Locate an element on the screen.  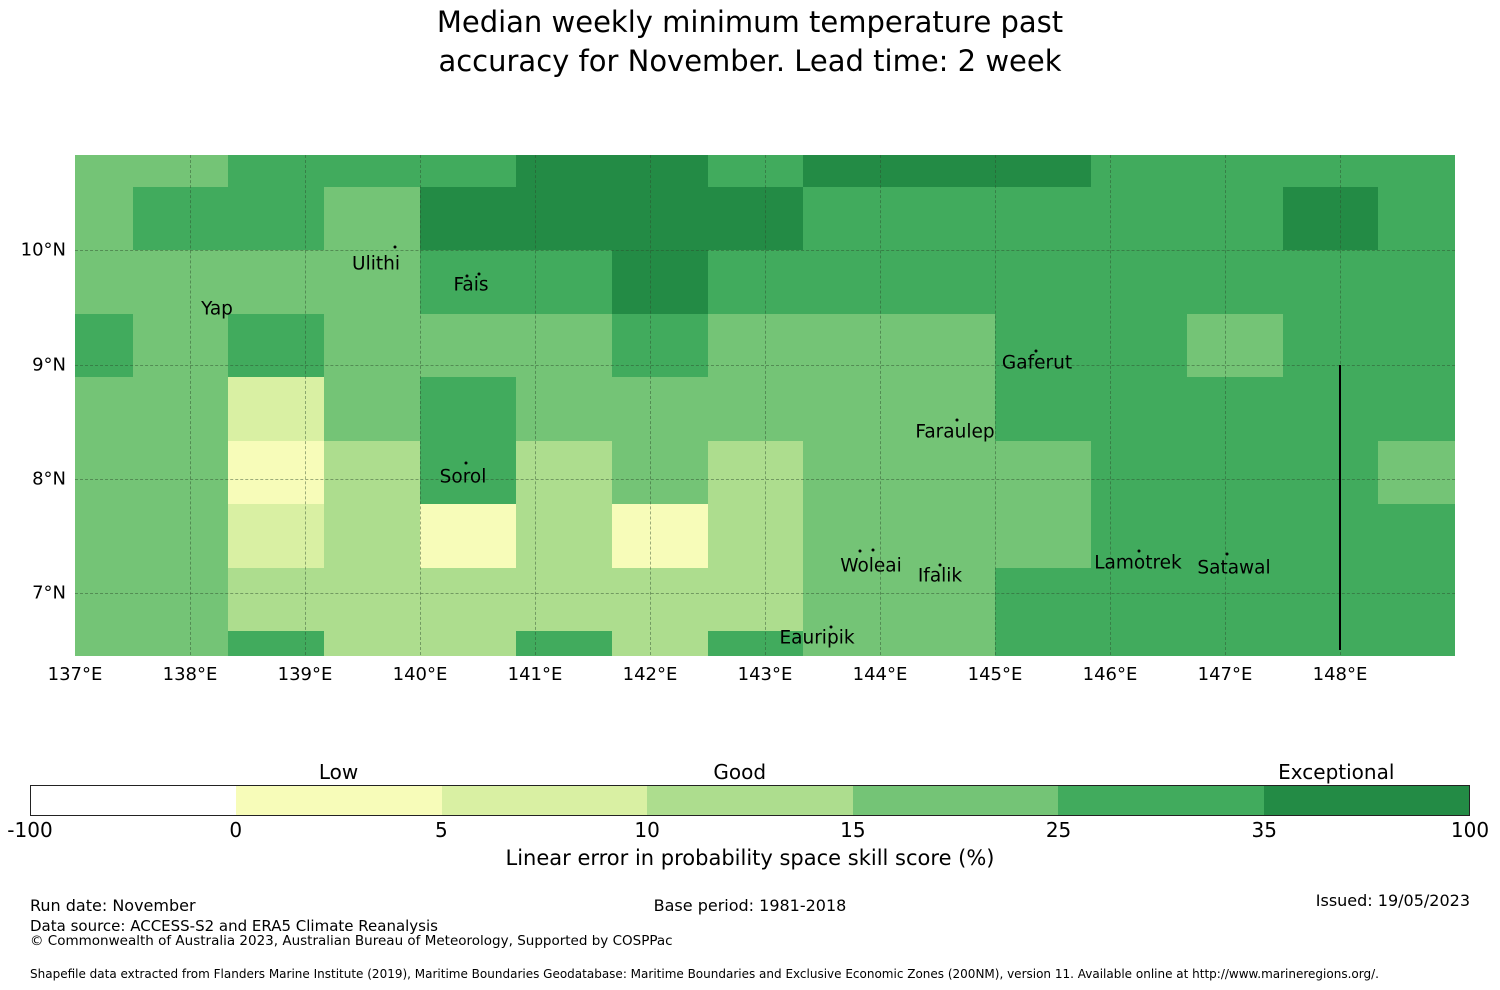
x-tick-label: 138°E is located at coordinates (190, 674).